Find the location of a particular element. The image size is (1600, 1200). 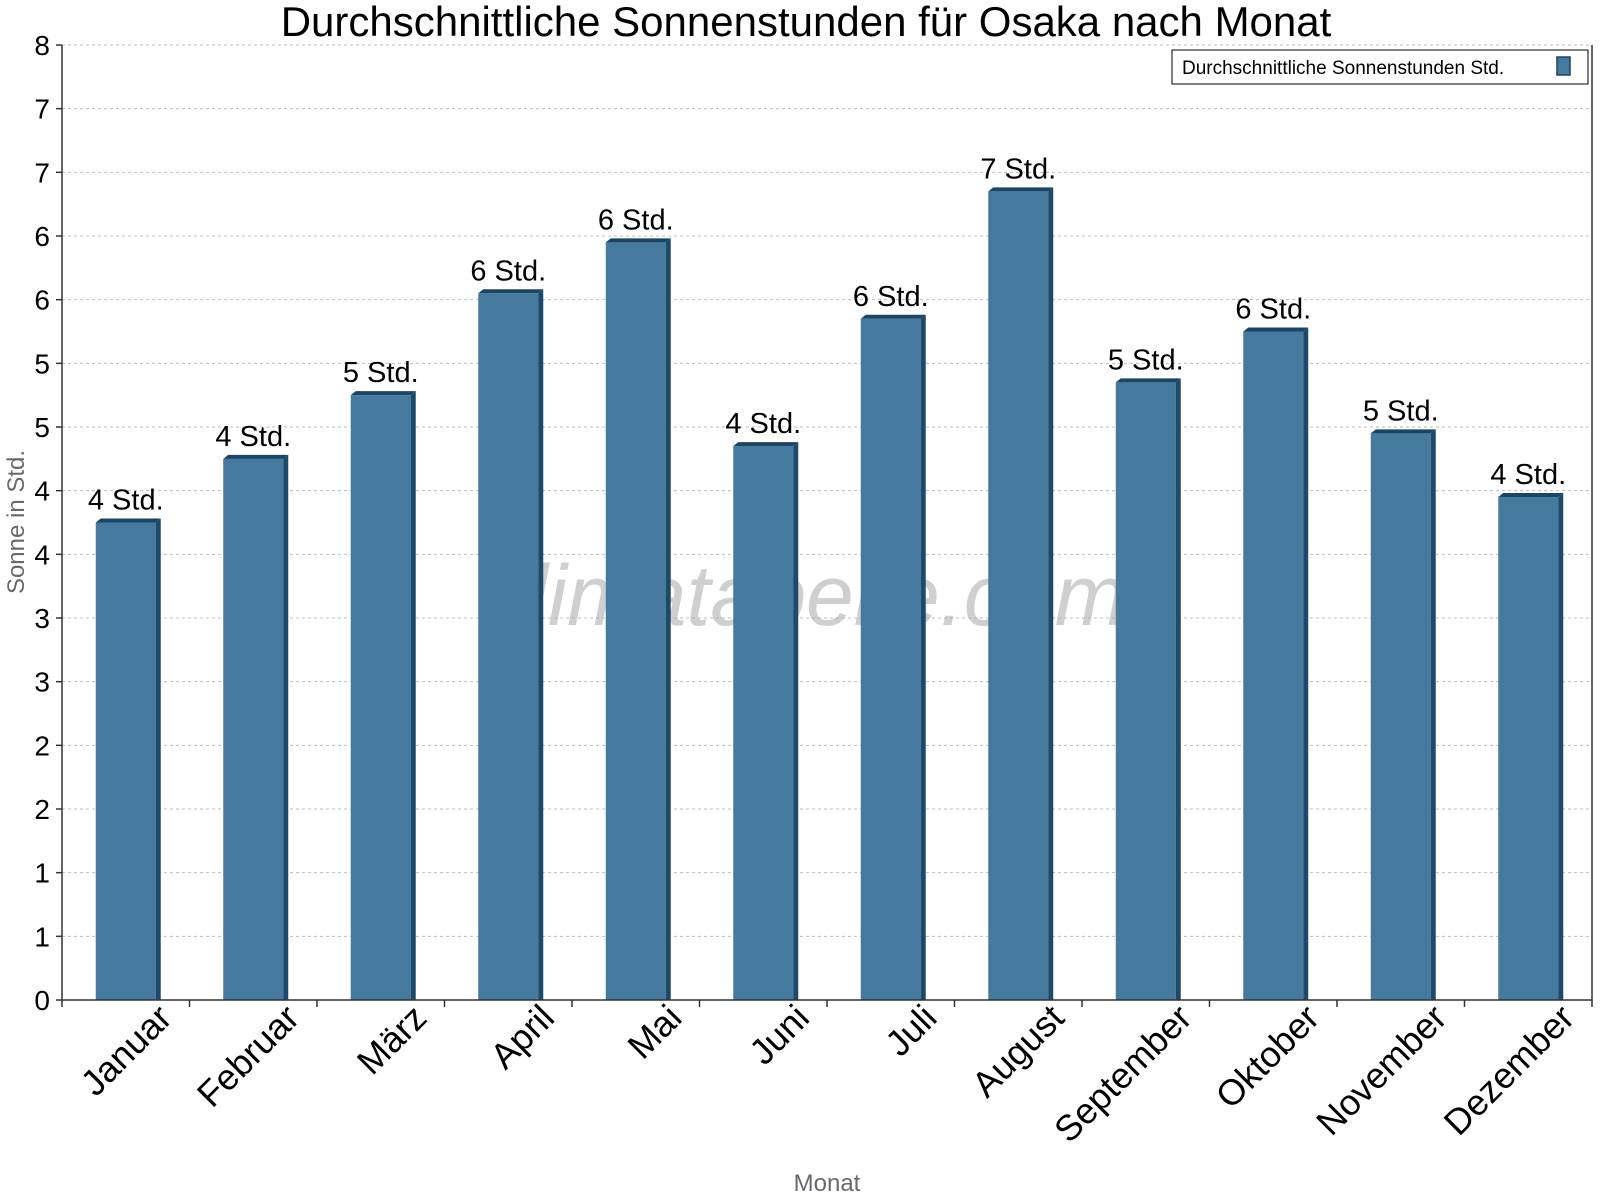

bar-september is located at coordinates (1148, 689).